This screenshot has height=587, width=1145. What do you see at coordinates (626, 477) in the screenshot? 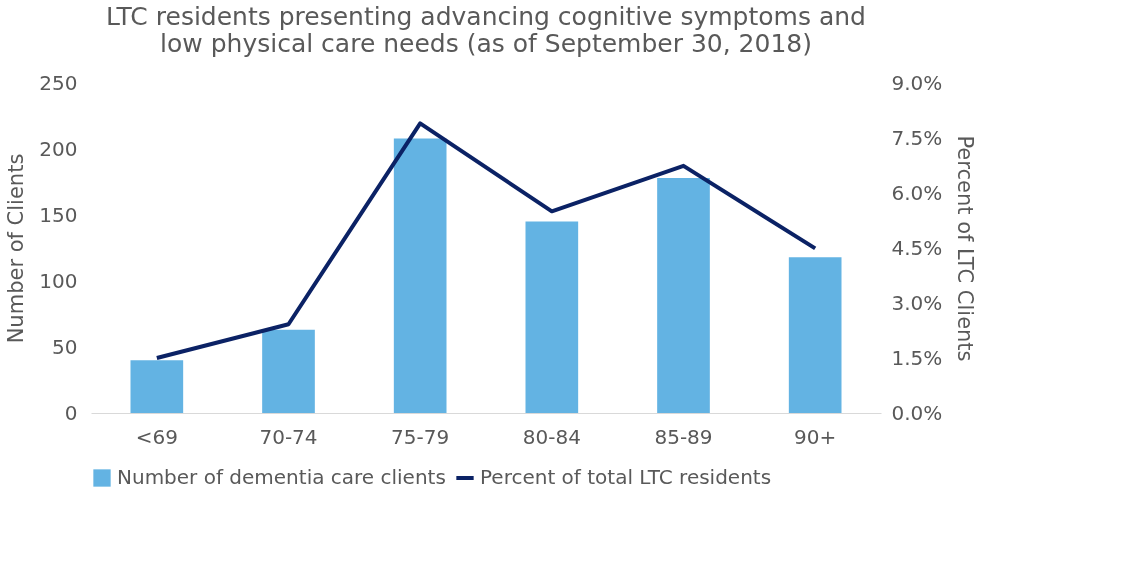
I see `legend-label: Percent of total LTC residents` at bounding box center [626, 477].